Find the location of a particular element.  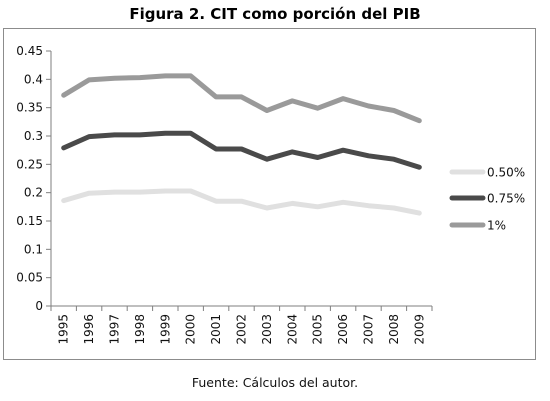

legend: 0.50% 0.75% 1% is located at coordinates (487, 199).